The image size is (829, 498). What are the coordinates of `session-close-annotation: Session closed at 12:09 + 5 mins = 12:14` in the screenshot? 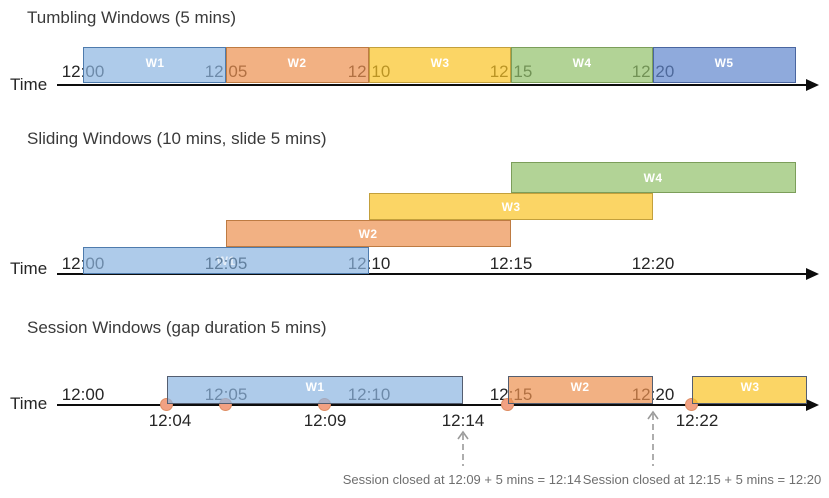 It's located at (462, 479).